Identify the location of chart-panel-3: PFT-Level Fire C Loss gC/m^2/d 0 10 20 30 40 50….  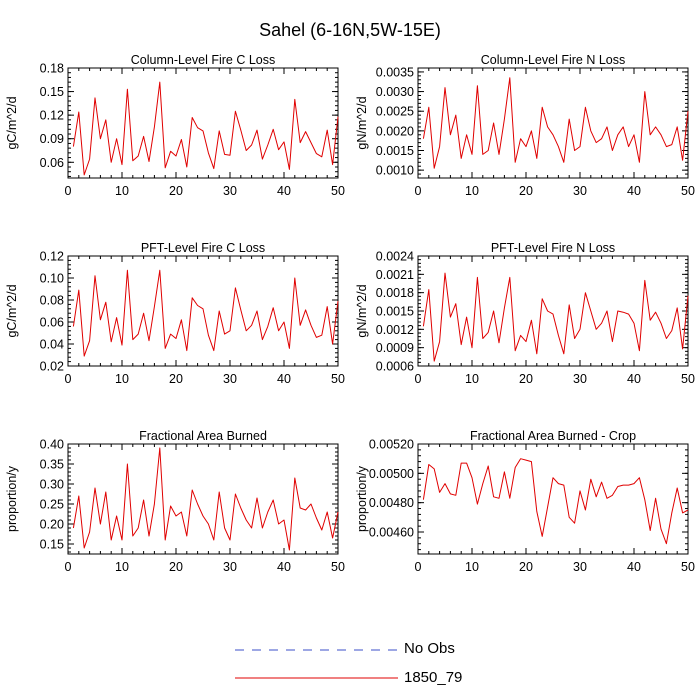
(175, 313).